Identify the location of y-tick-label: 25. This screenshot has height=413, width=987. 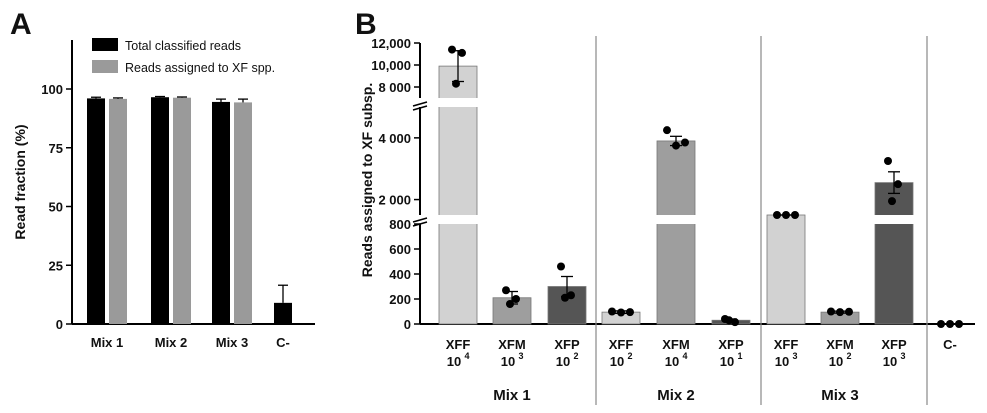
(56, 265).